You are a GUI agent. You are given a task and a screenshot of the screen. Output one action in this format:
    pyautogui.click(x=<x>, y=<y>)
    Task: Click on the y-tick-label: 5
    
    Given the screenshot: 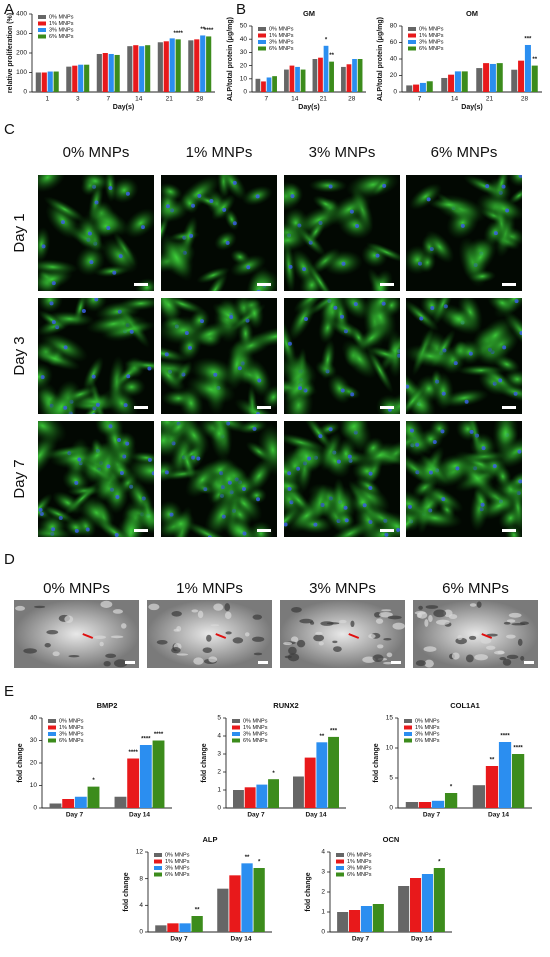 What is the action you would take?
    pyautogui.click(x=219, y=718)
    